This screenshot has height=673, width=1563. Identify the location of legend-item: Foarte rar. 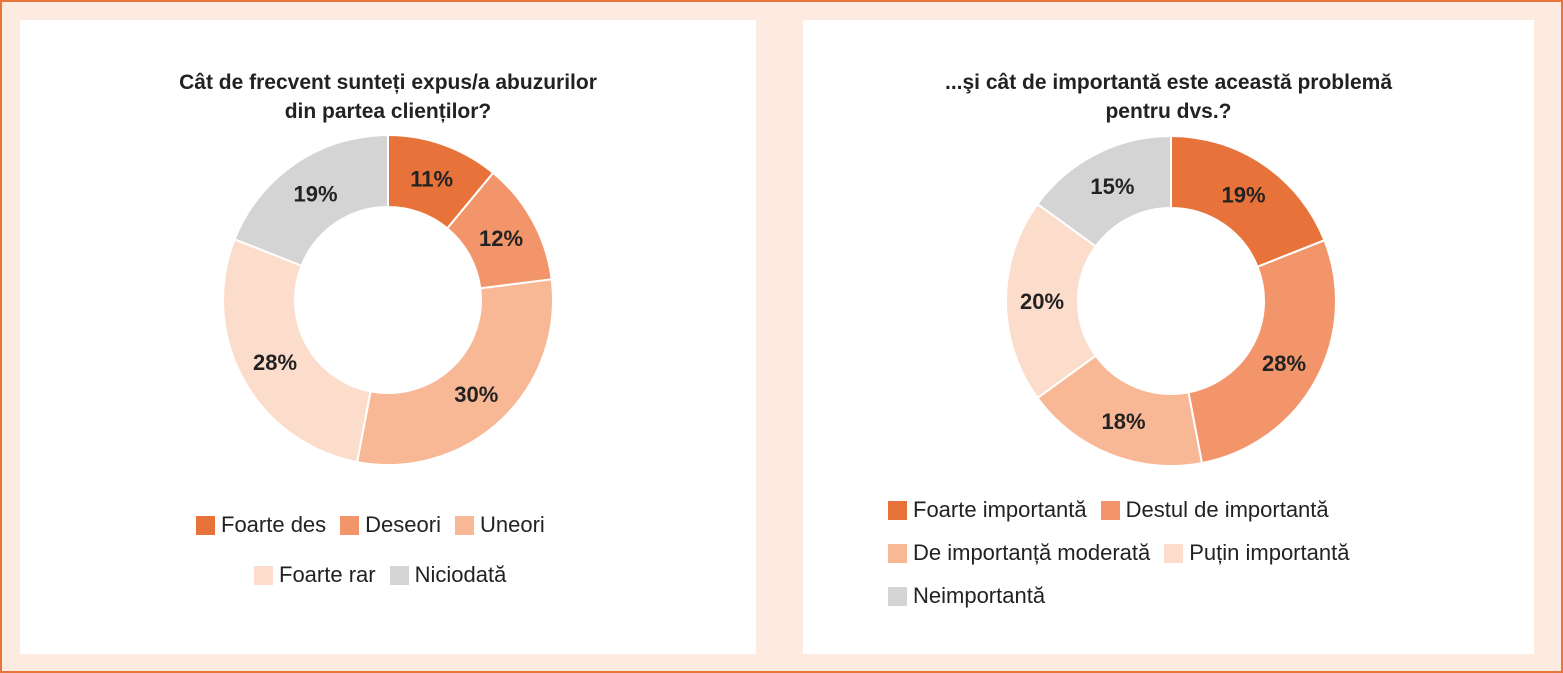
(315, 575).